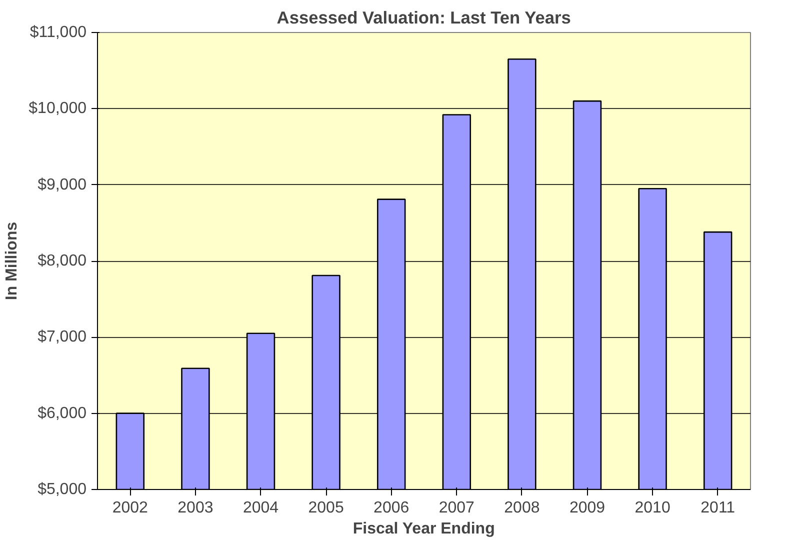 This screenshot has width=797, height=547. Describe the element at coordinates (260, 508) in the screenshot. I see `x-tick-label: 2004` at that location.